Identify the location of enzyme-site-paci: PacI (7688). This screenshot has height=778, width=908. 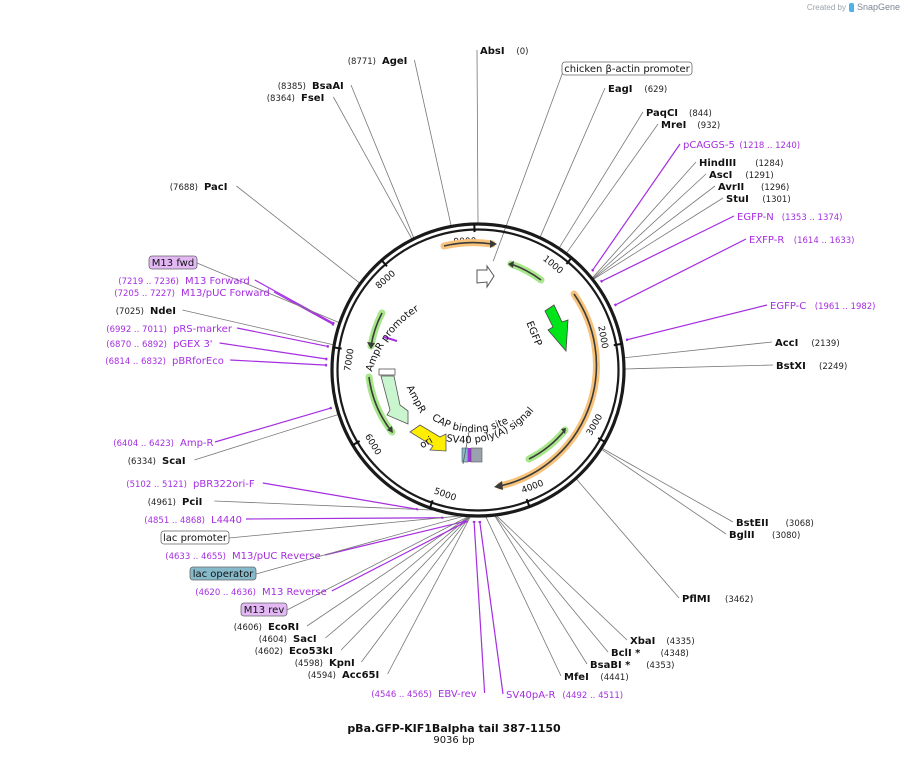
(199, 187).